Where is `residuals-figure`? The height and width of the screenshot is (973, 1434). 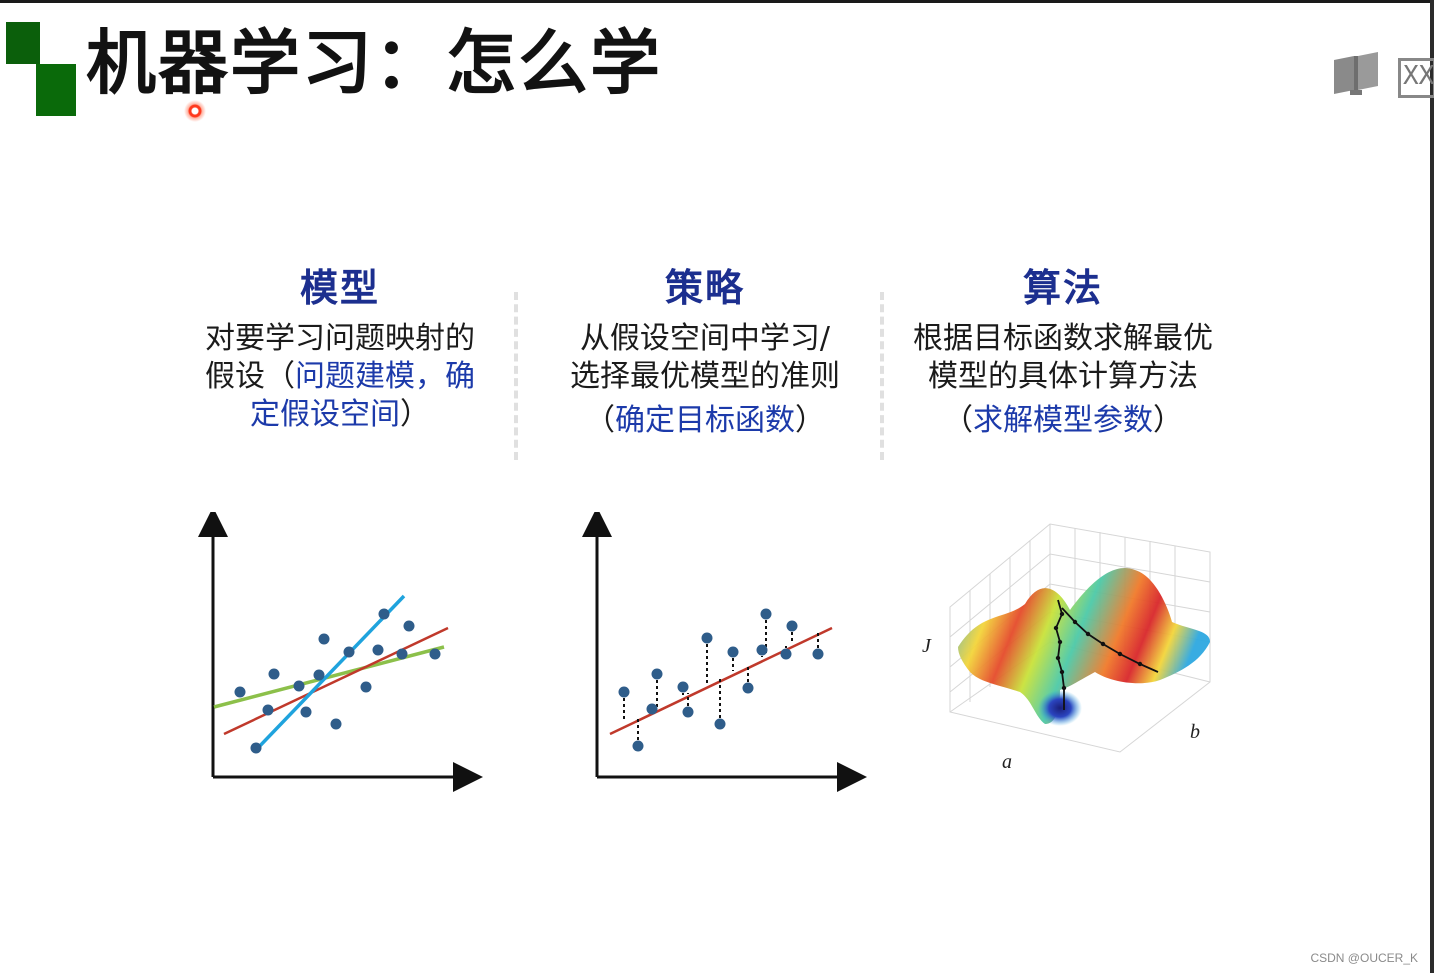 residuals-figure is located at coordinates (724, 652).